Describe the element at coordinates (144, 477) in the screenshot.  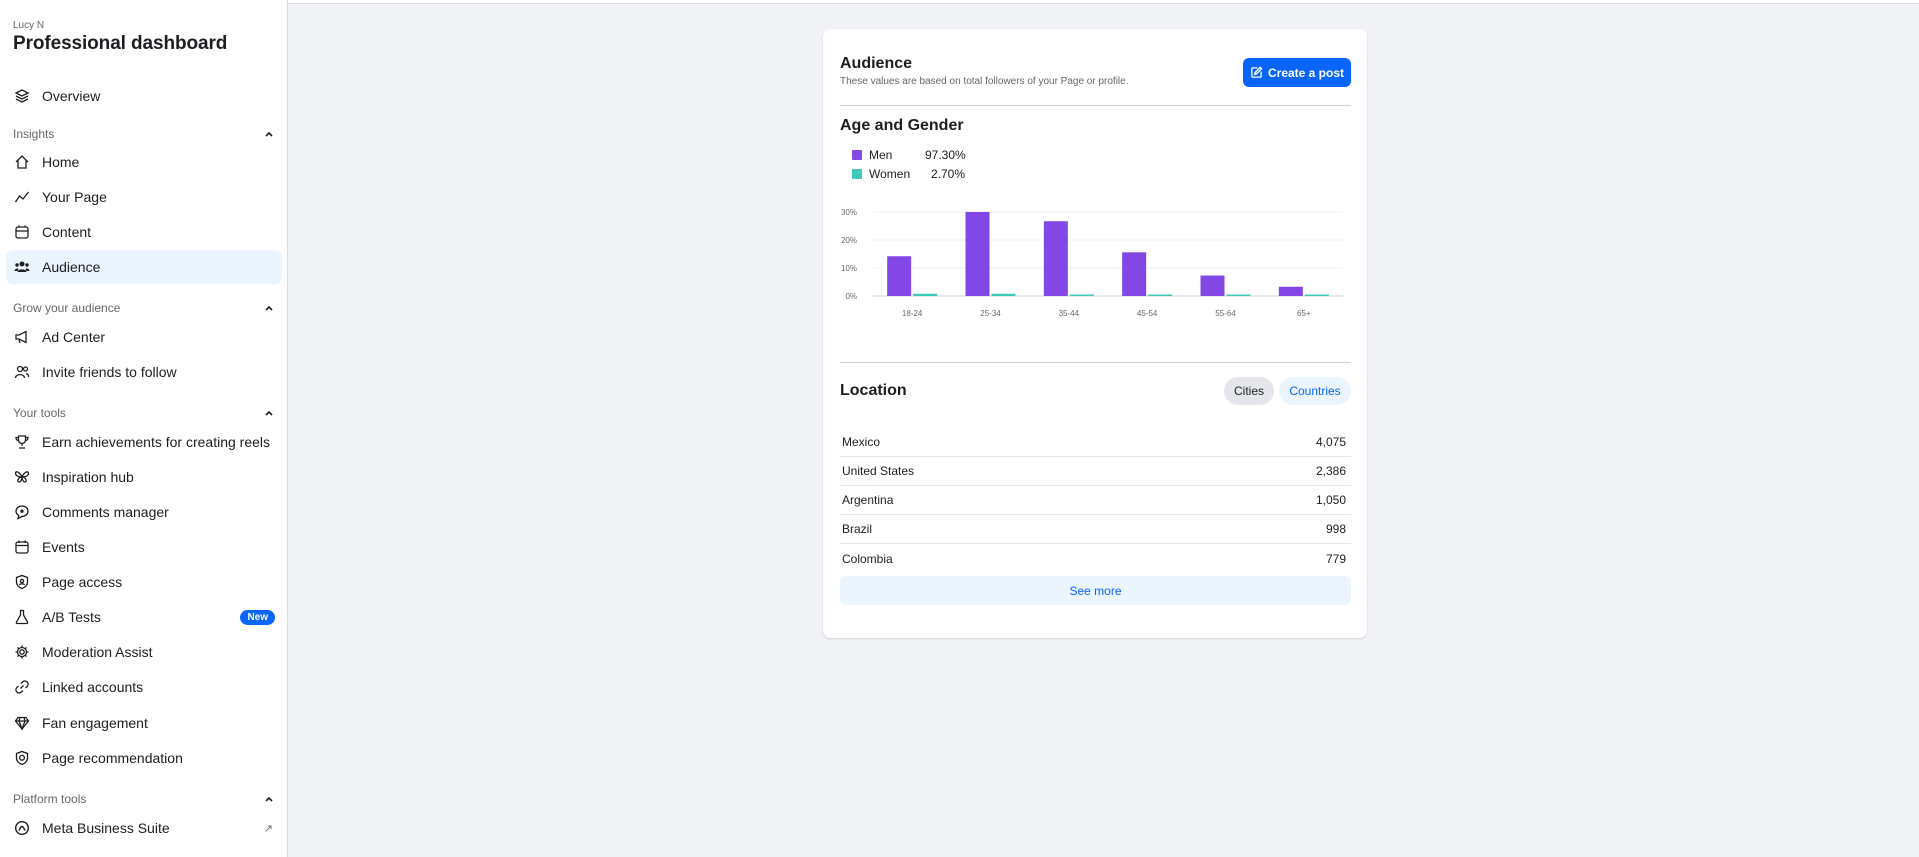
I see `sidebar-item-inspiration-hub: Inspiration hub` at that location.